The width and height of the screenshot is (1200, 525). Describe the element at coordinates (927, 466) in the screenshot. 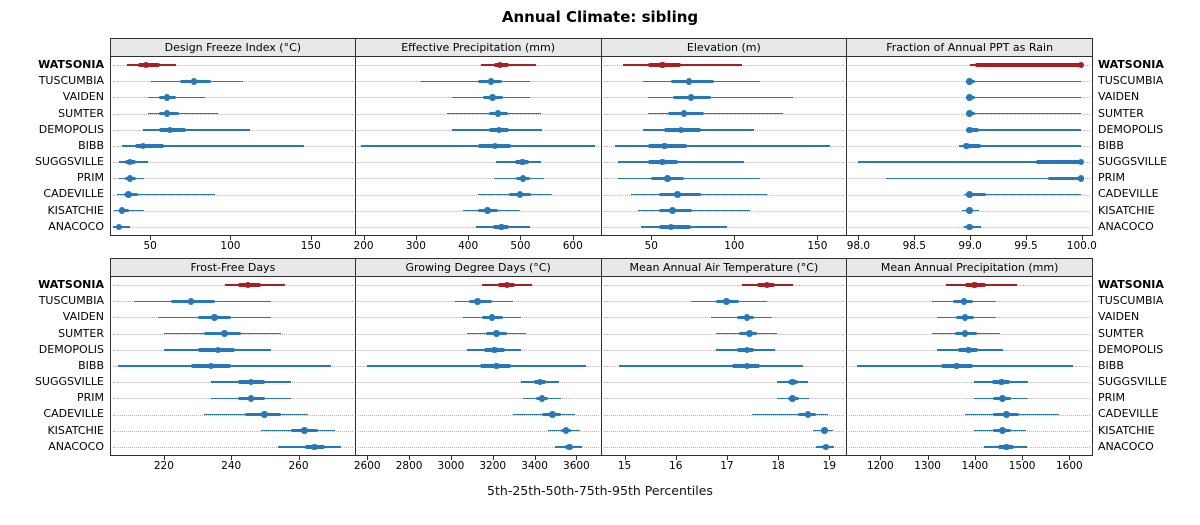

I see `x-axis-tick-label: 1300` at that location.